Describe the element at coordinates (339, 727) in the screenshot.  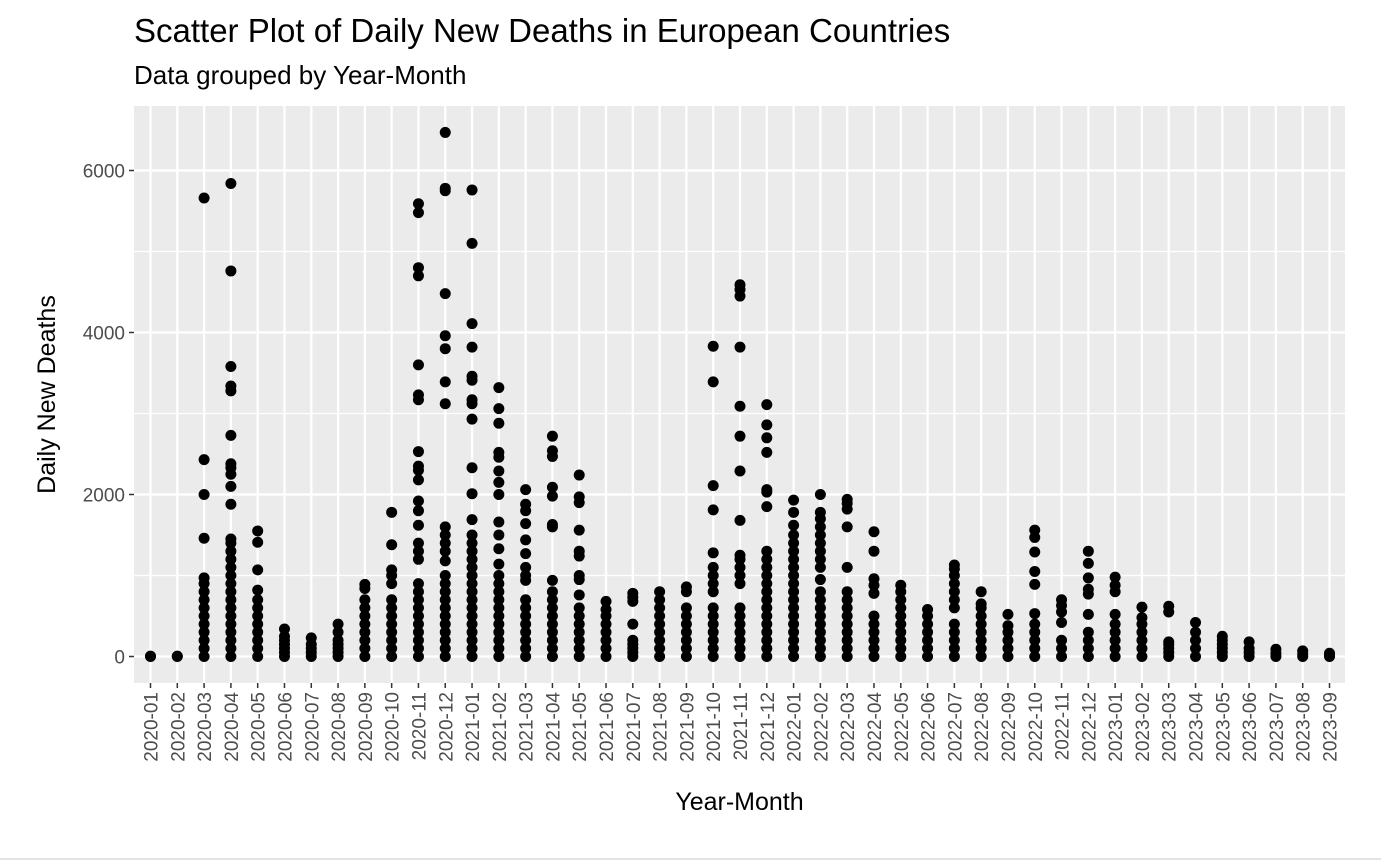
I see `x-tick-label: 2020-08` at that location.